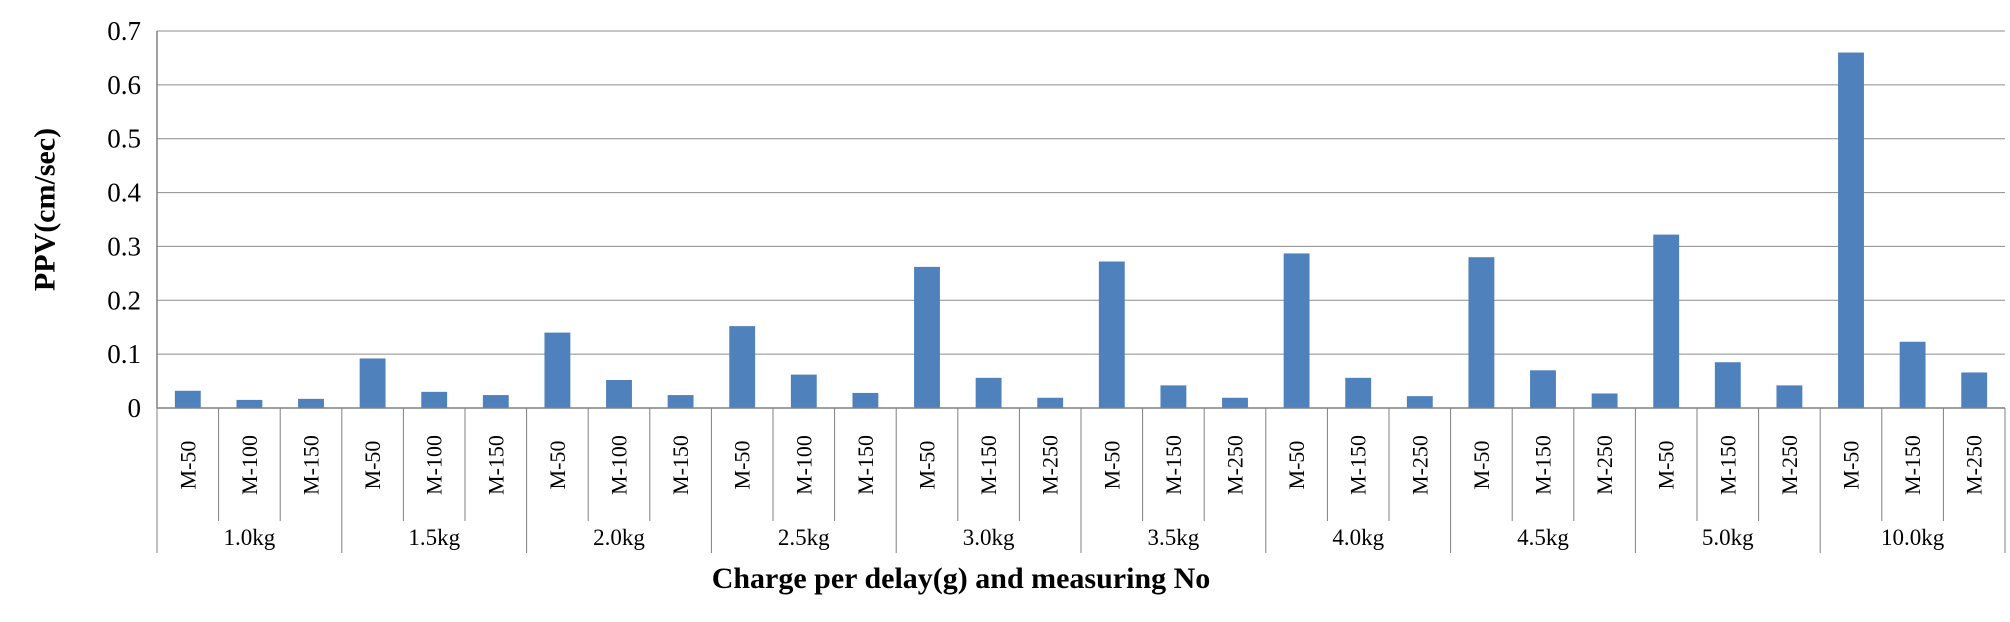  Describe the element at coordinates (124, 246) in the screenshot. I see `y-tick-label: 0.3` at that location.